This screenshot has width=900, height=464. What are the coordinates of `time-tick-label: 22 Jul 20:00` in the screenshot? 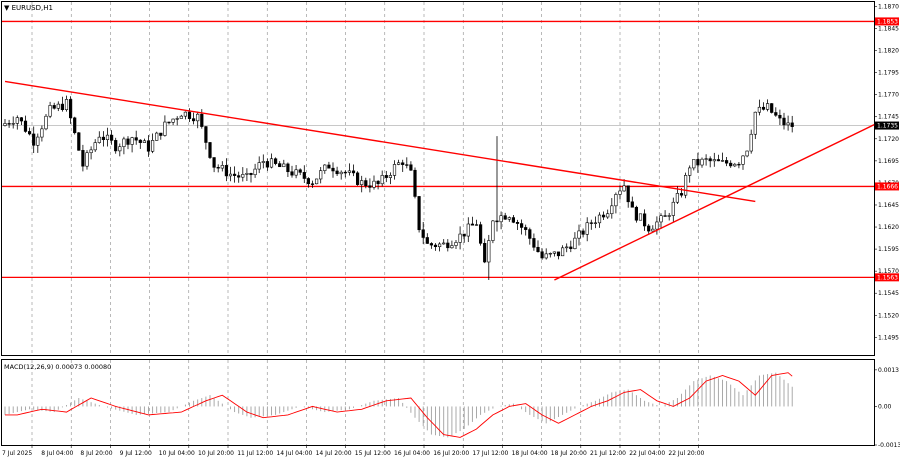 It's located at (686, 453).